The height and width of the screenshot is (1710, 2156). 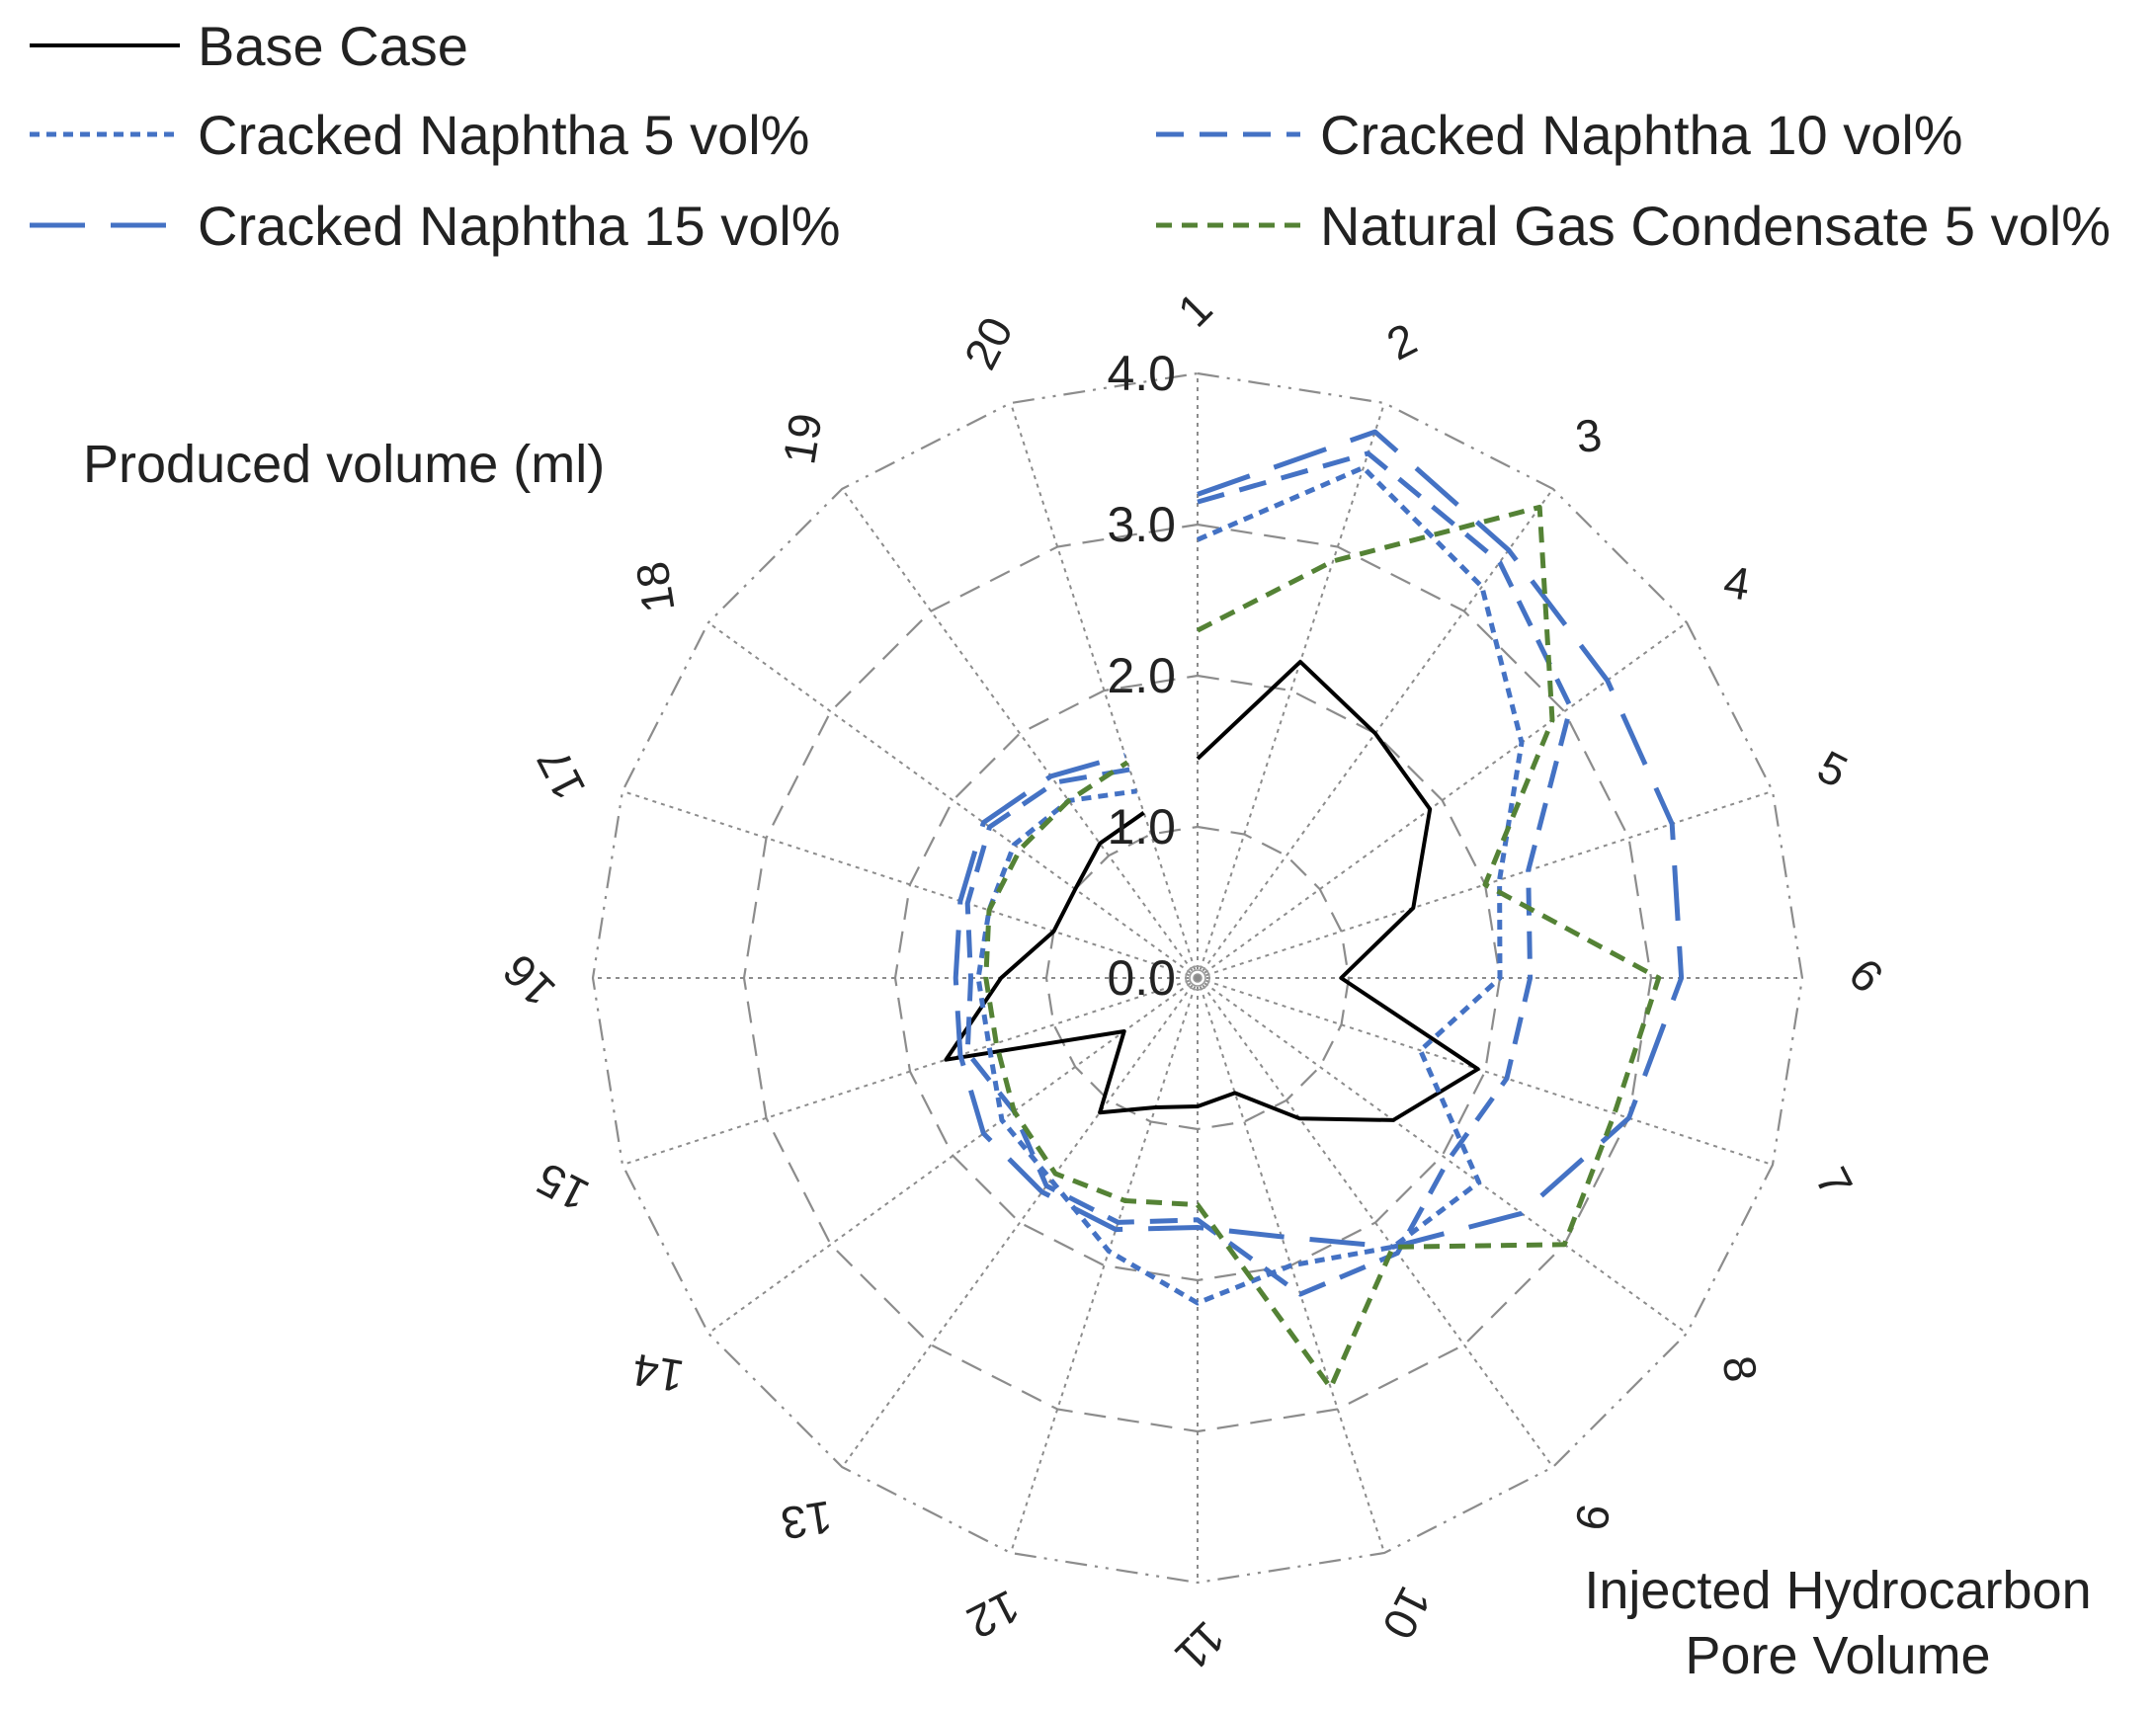 I want to click on category-label-7: 7, so click(x=1834, y=1181).